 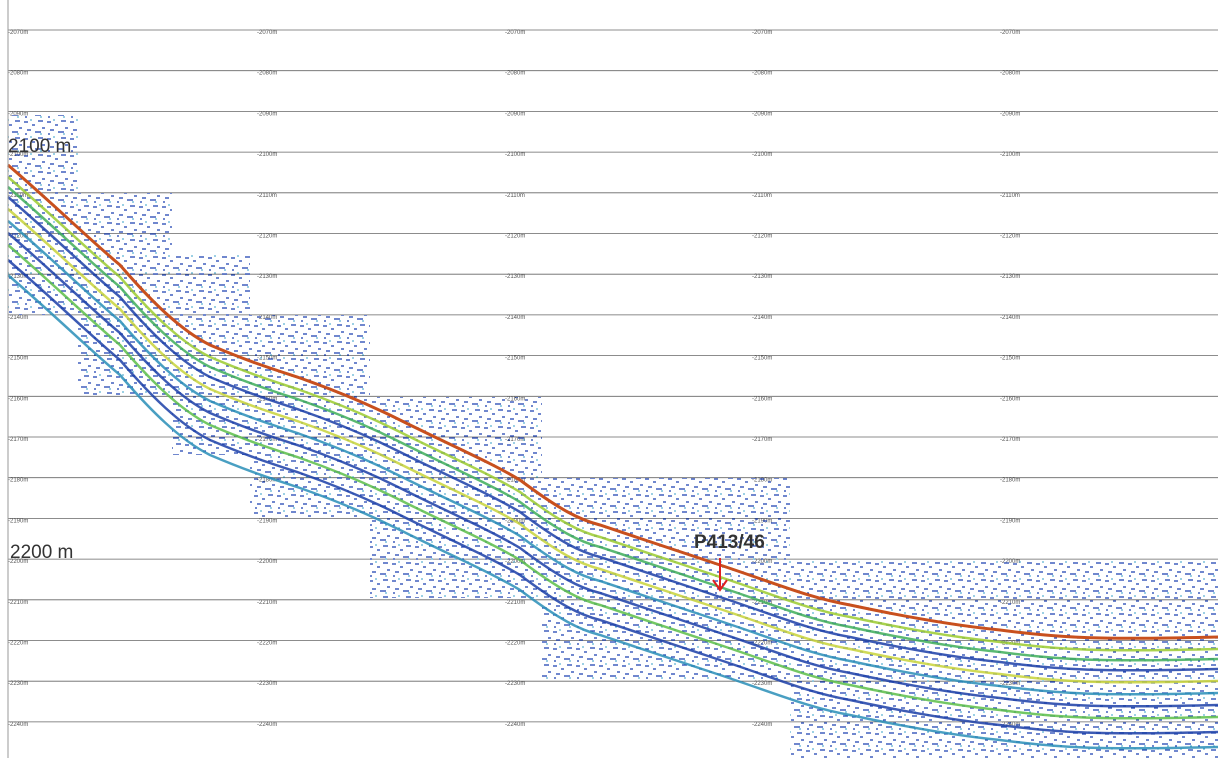 What do you see at coordinates (39, 146) in the screenshot?
I see `depth-marker: 2100 m` at bounding box center [39, 146].